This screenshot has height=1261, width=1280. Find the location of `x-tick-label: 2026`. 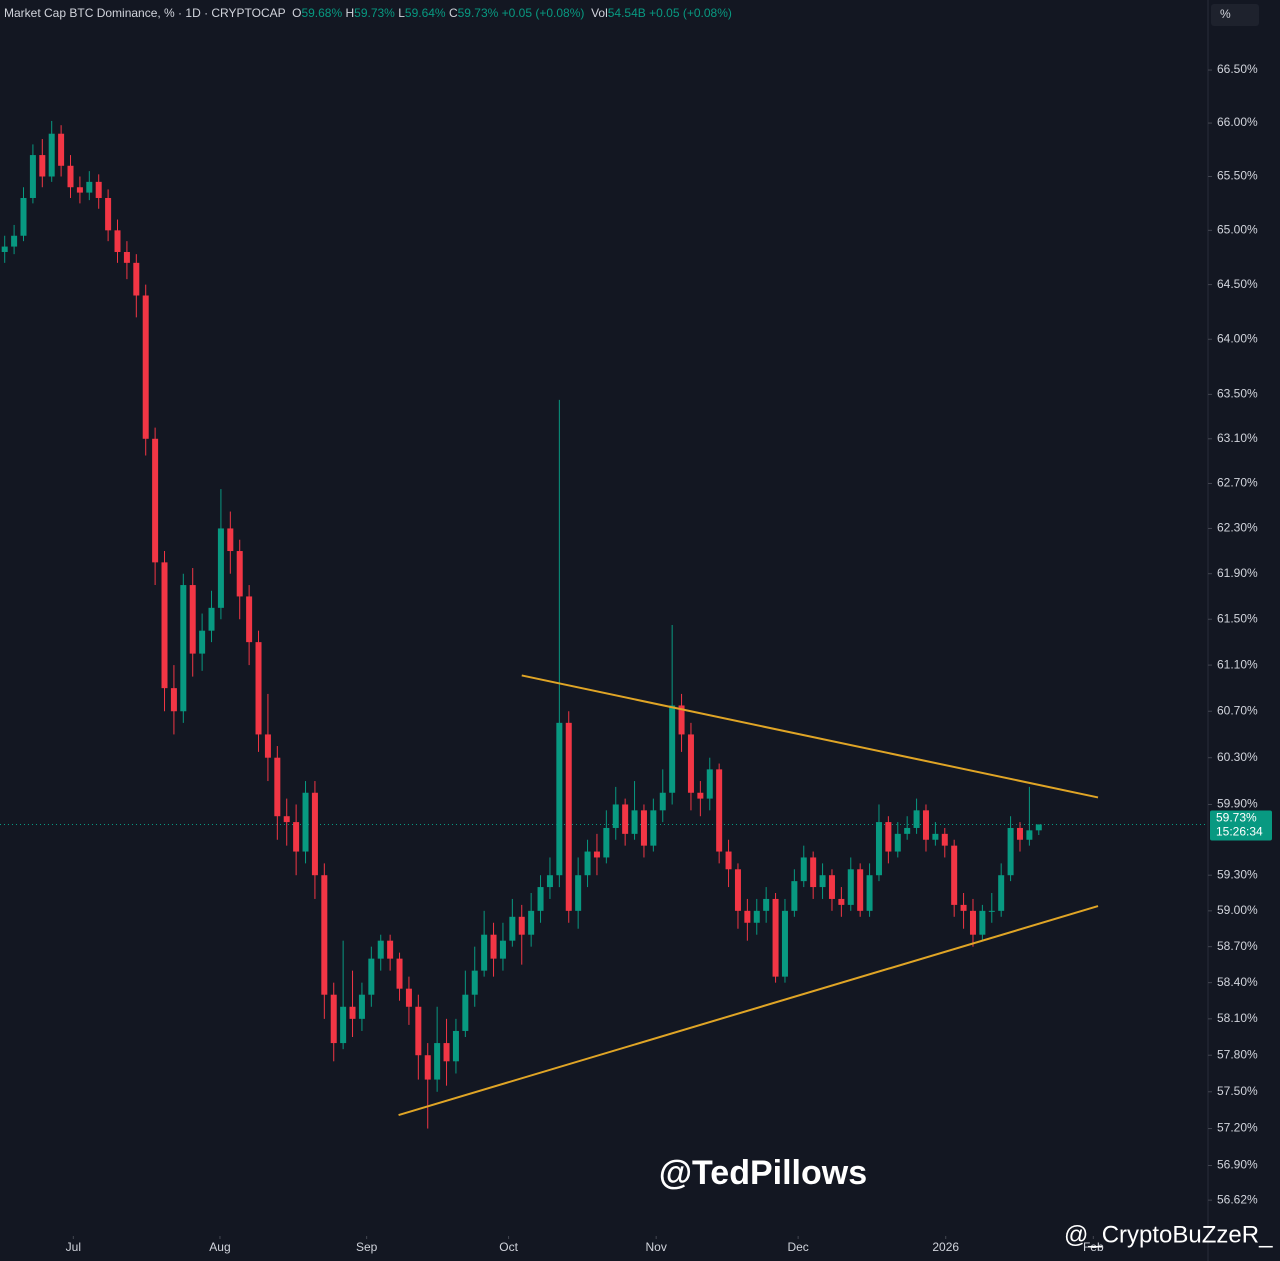

x-tick-label: 2026 is located at coordinates (945, 1247).